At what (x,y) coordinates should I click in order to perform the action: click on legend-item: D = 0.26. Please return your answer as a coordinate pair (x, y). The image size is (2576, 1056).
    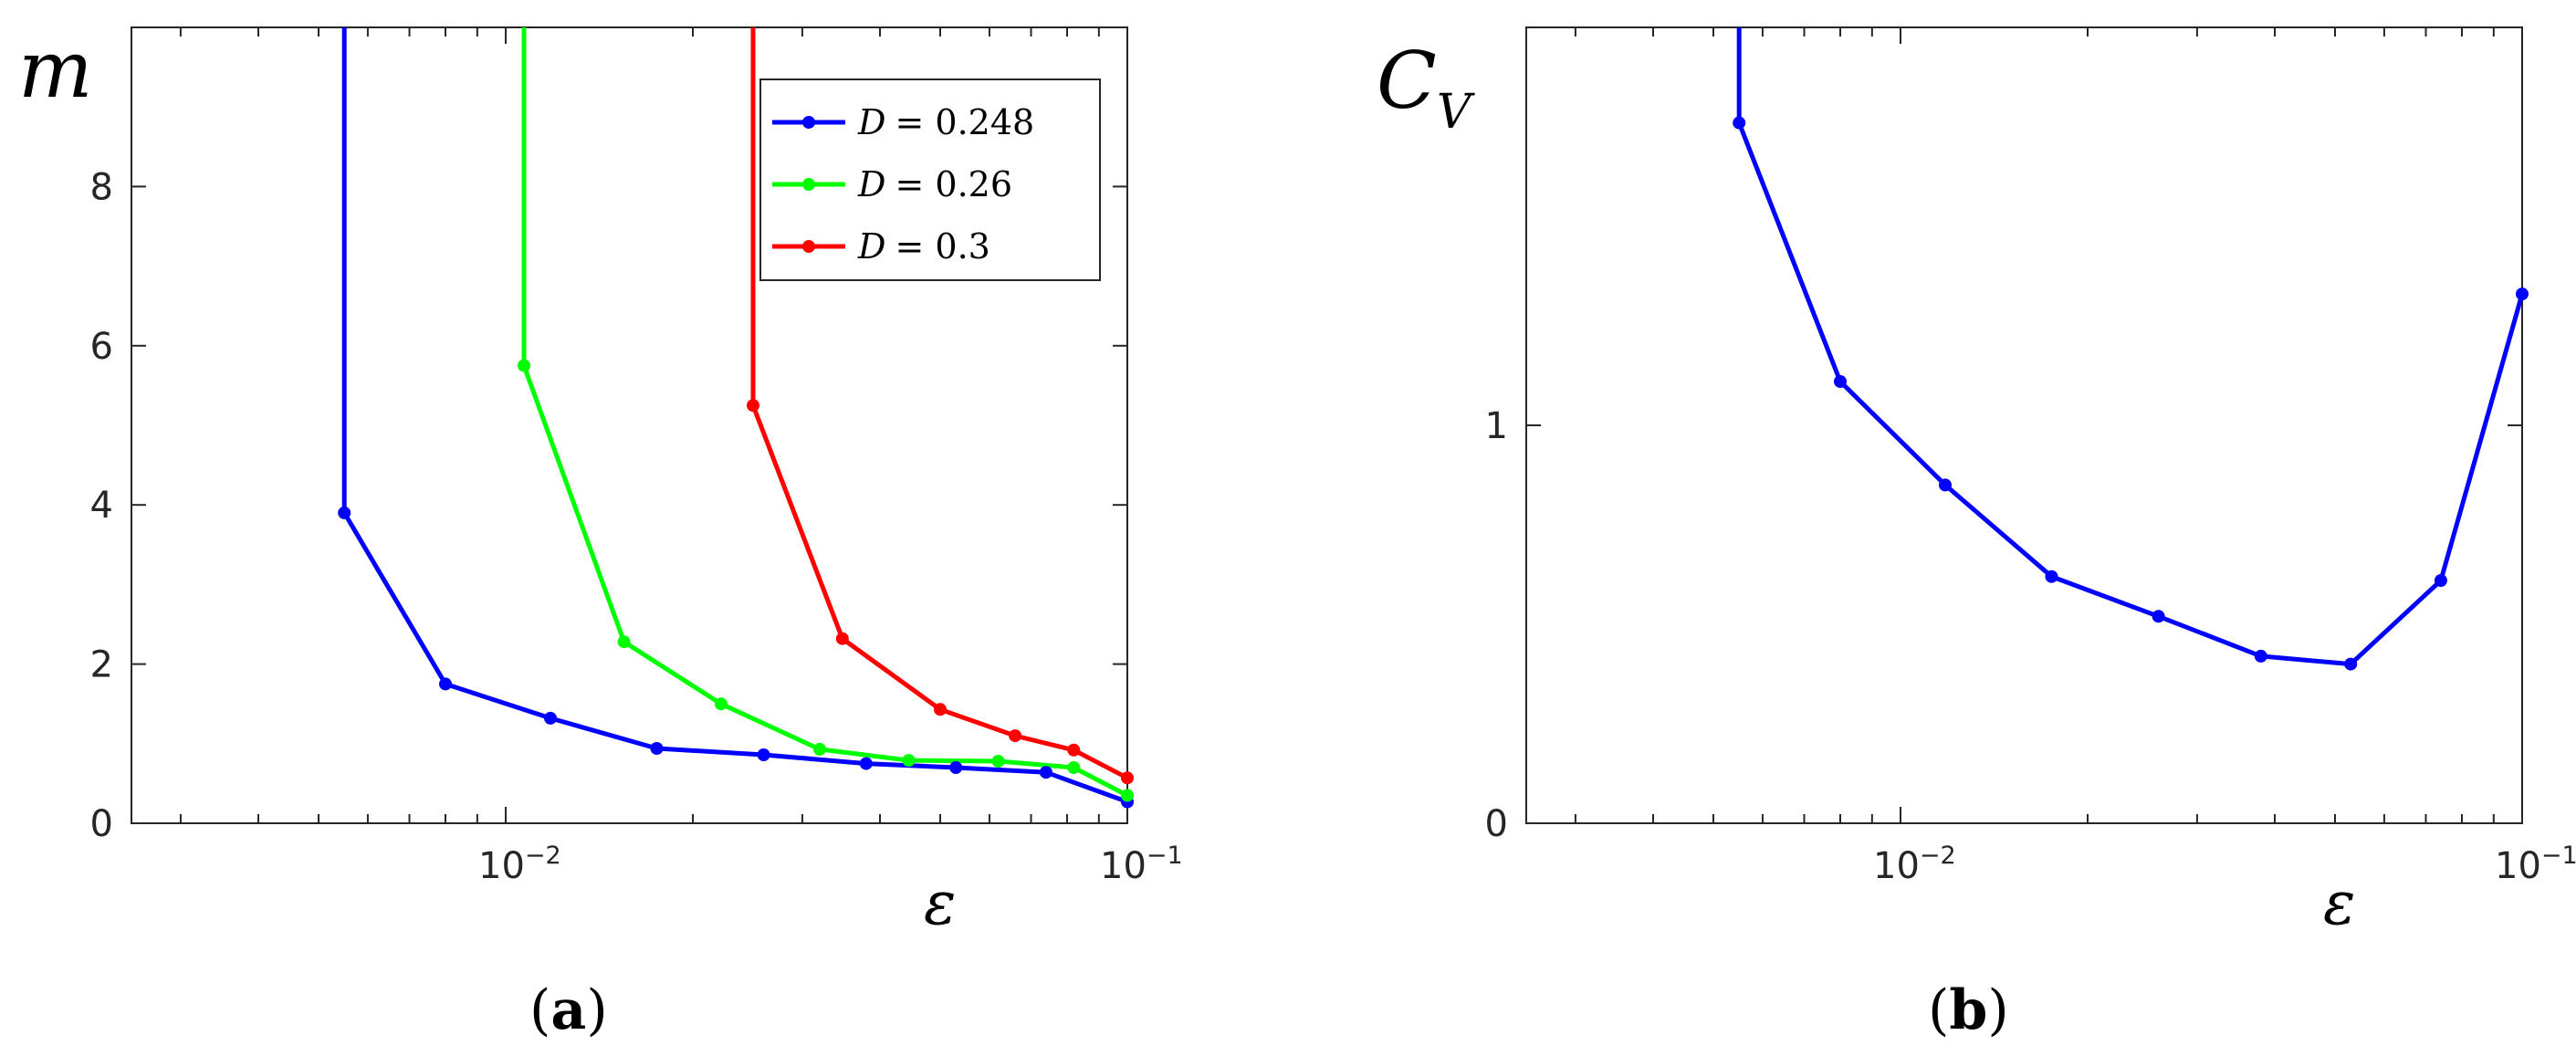
    Looking at the image, I should click on (892, 184).